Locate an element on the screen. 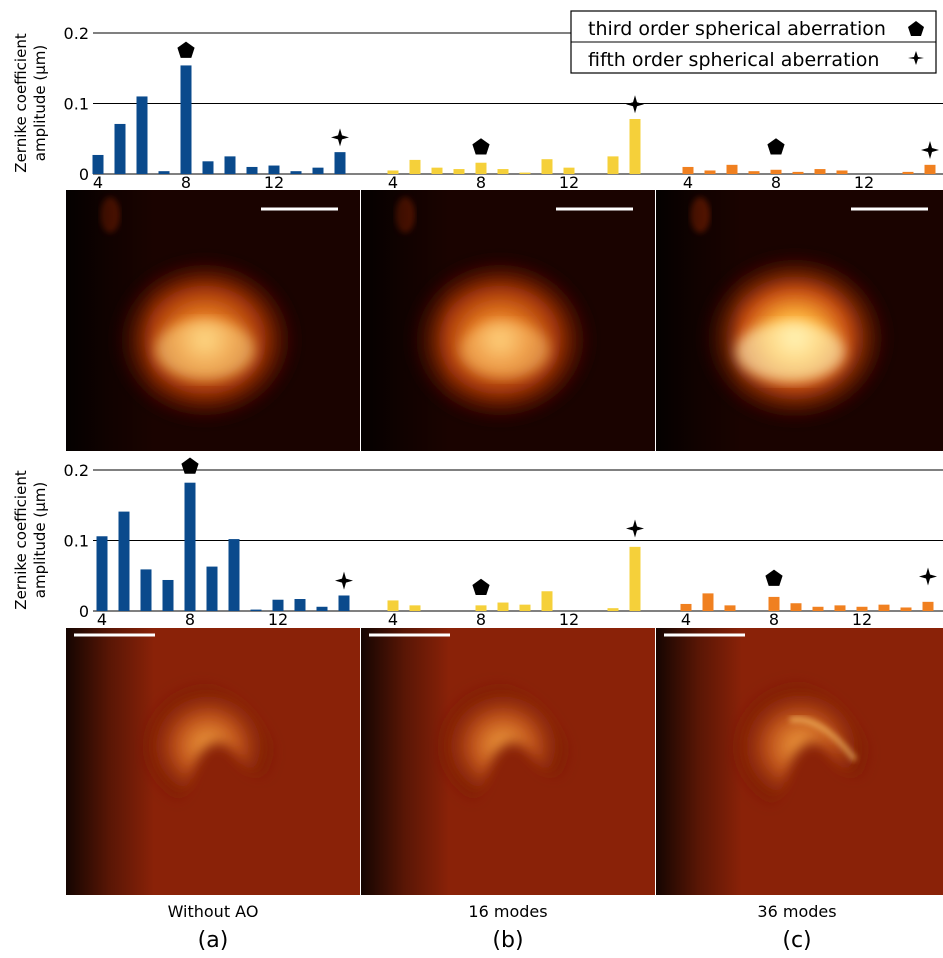 This screenshot has height=958, width=943. legend-item-third-order: third order spherical aberration is located at coordinates (737, 29).